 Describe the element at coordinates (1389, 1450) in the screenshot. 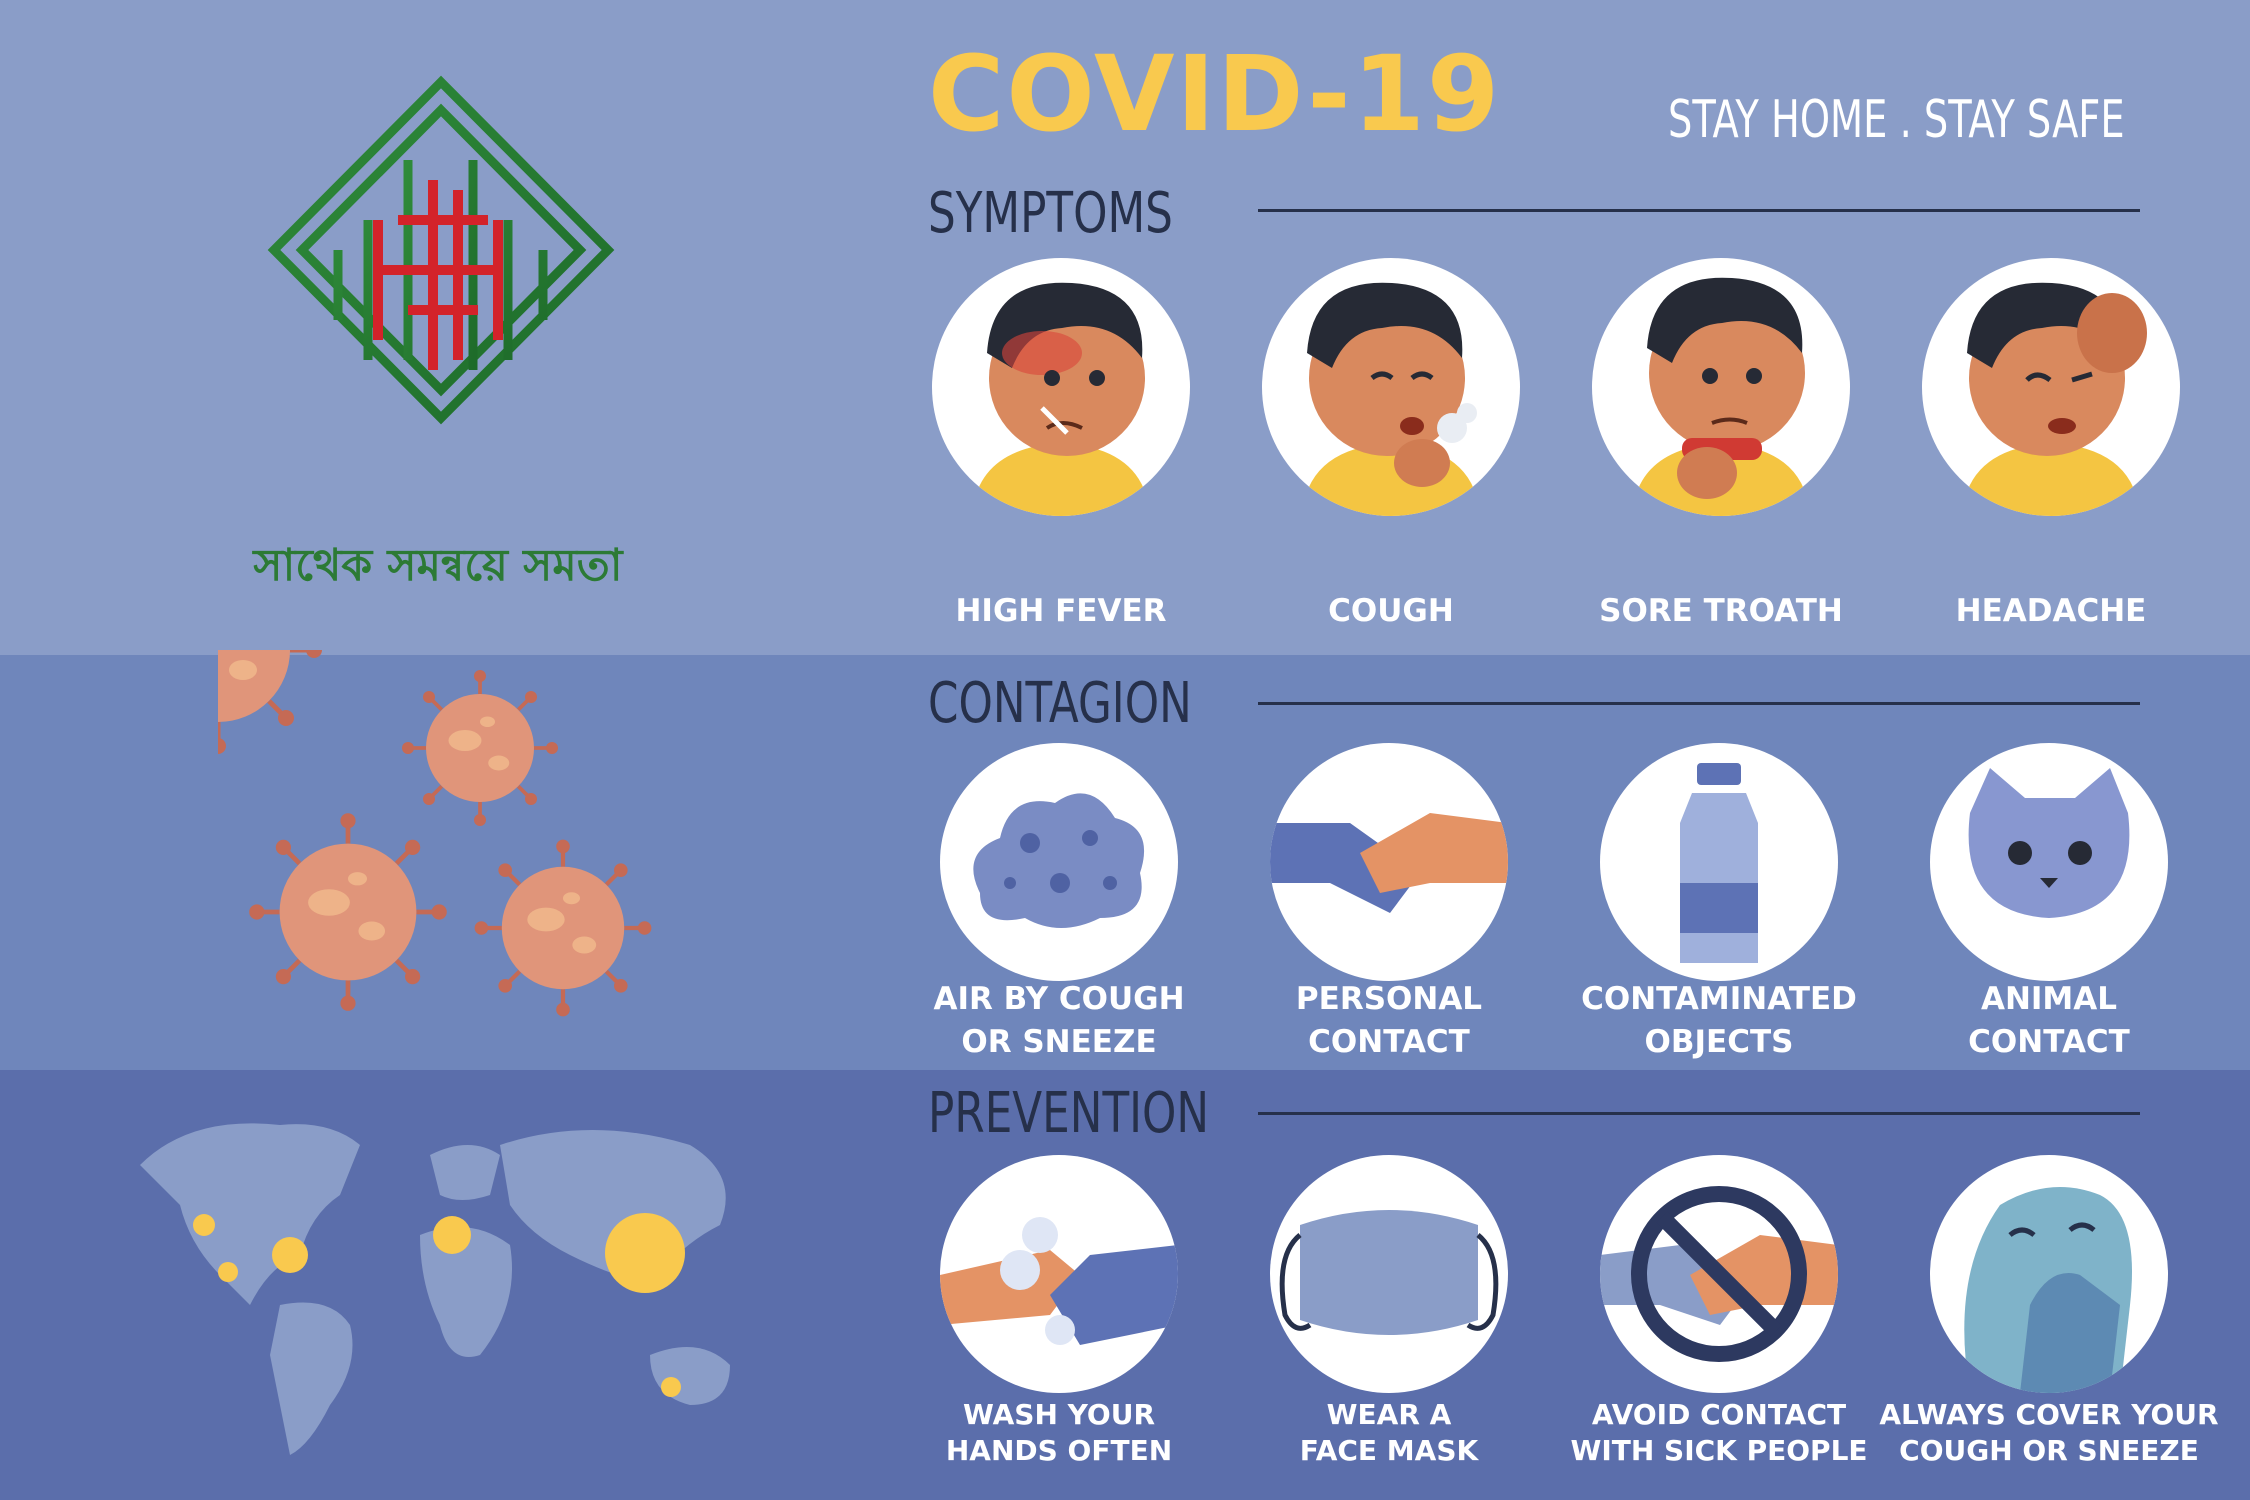

I see `prevention-label-line2: FACE MASK` at that location.